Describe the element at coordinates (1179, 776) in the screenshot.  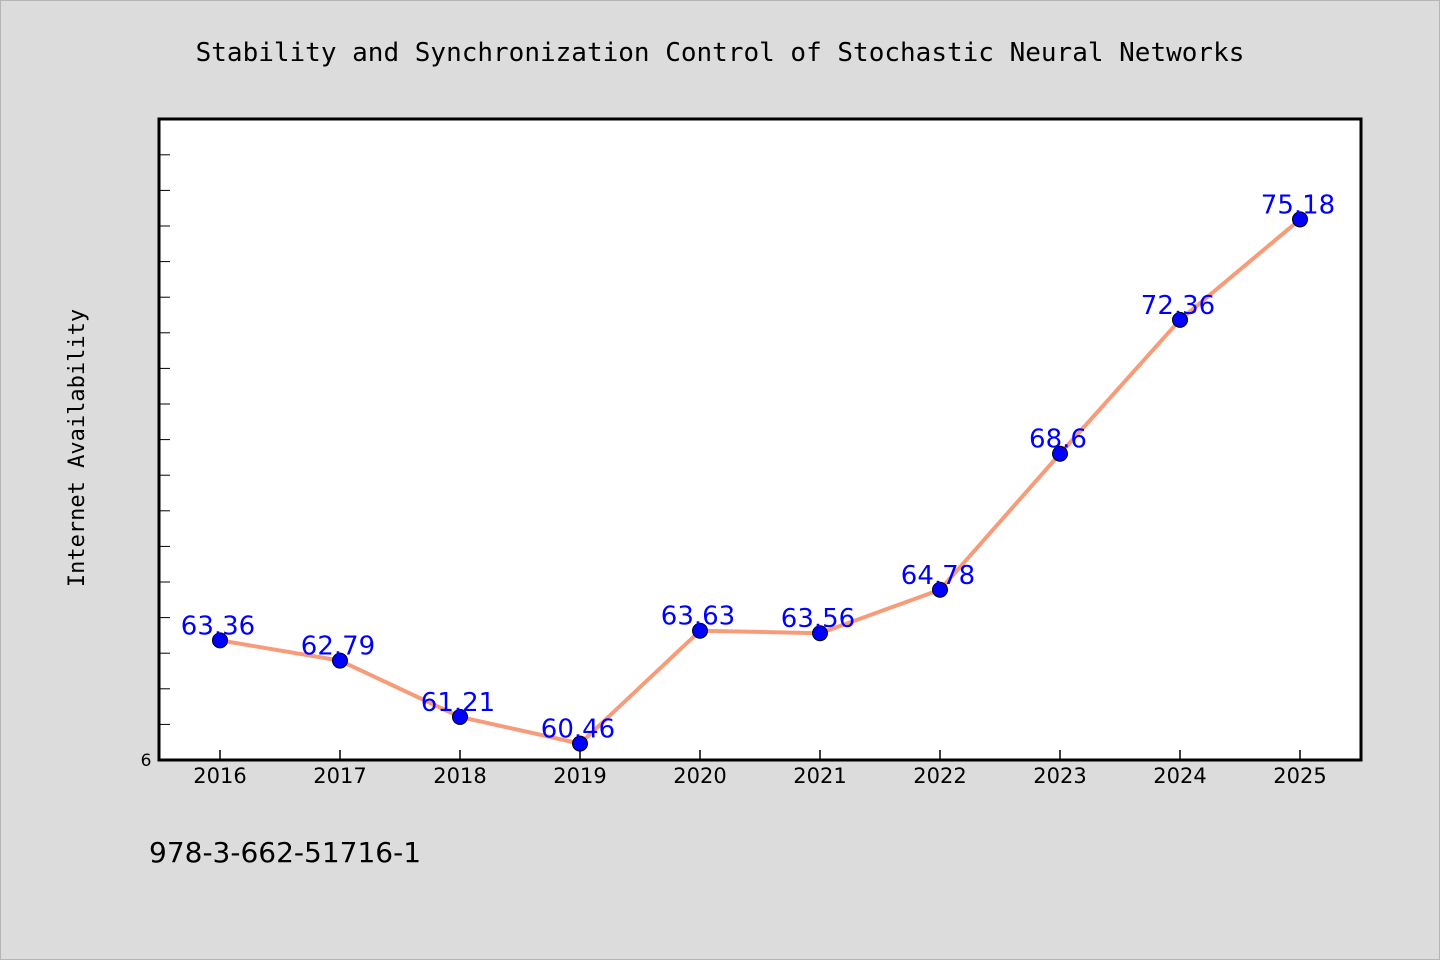
I see `x-tick-label: 2024` at that location.